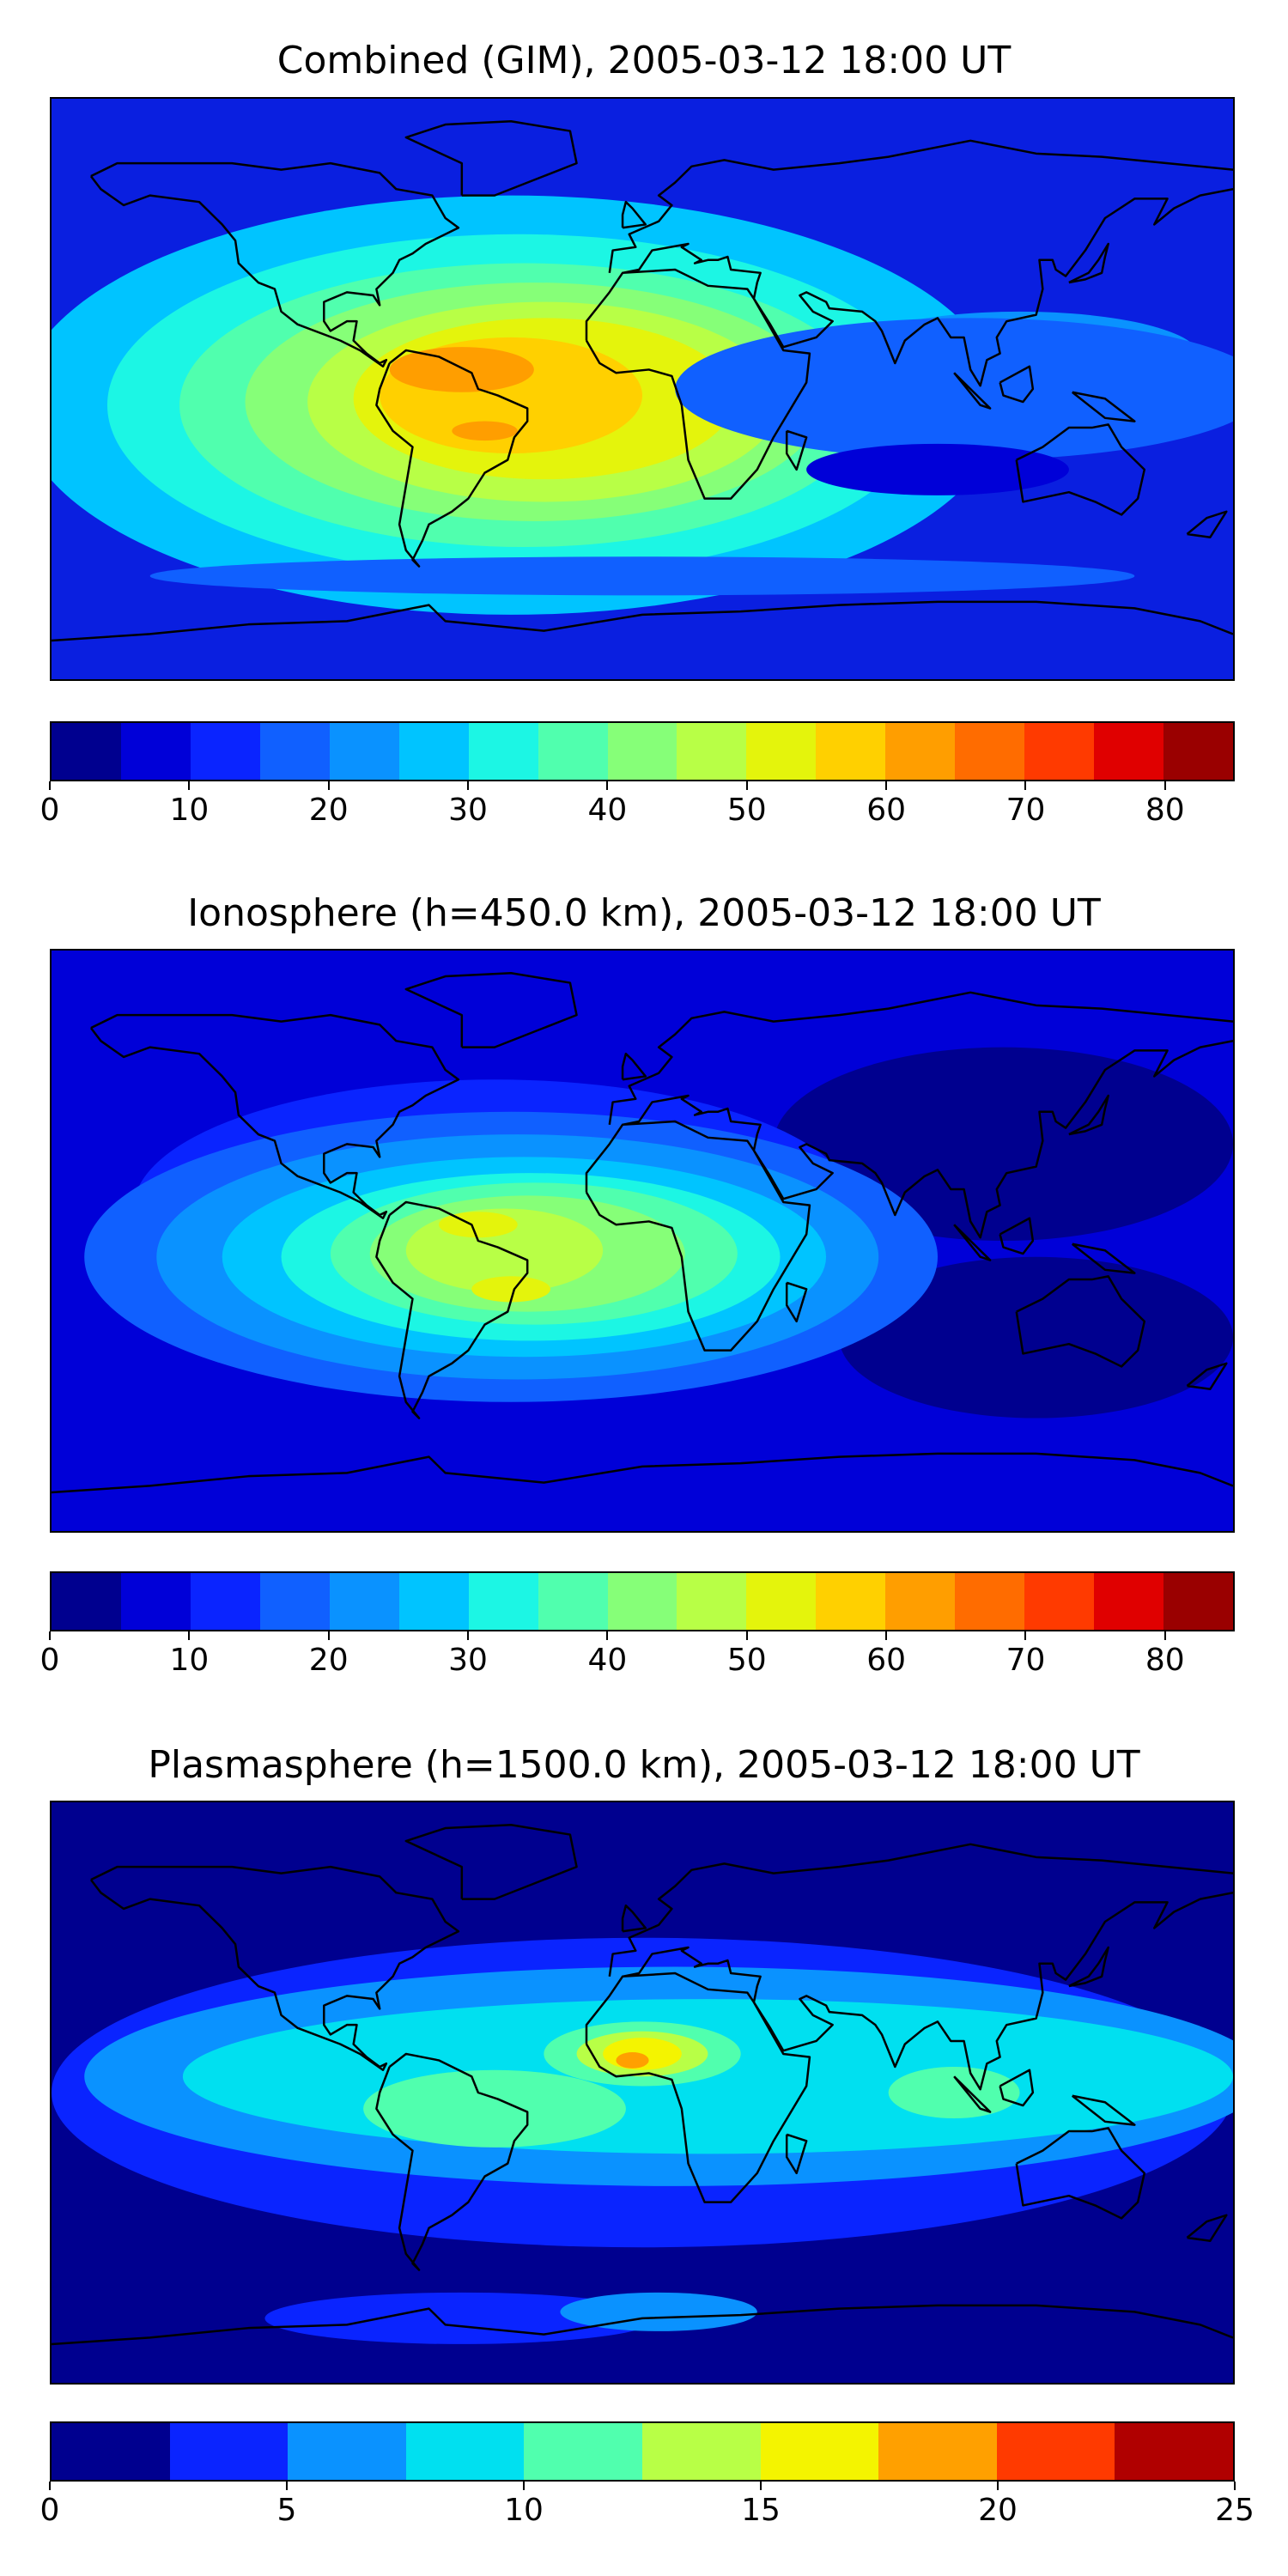 The width and height of the screenshot is (1288, 2576). What do you see at coordinates (644, 61) in the screenshot?
I see `panel-title-combined: Combined (GIM), 2005-03-12 18:00 UT` at bounding box center [644, 61].